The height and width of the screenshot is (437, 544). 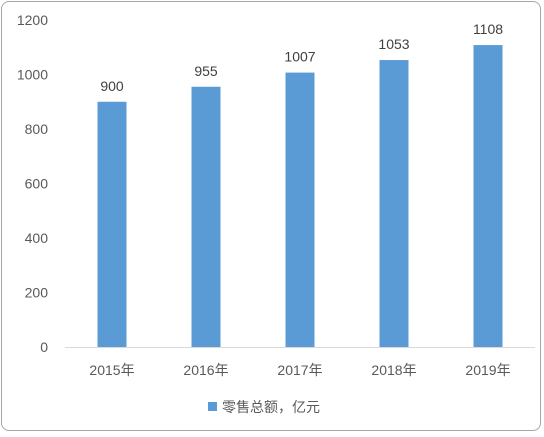 What do you see at coordinates (32, 20) in the screenshot?
I see `y-tick-label: 1200` at bounding box center [32, 20].